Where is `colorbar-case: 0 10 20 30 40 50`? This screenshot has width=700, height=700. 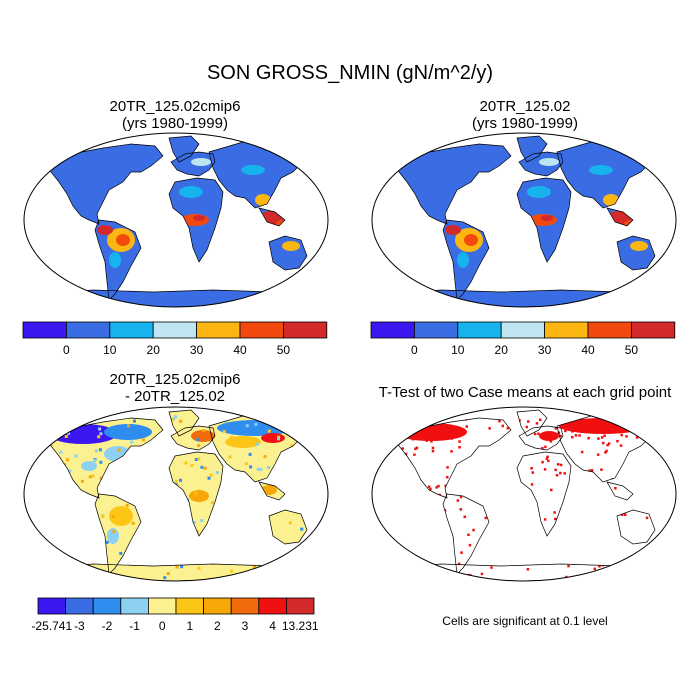
colorbar-case: 0 10 20 30 40 50 is located at coordinates (175, 339).